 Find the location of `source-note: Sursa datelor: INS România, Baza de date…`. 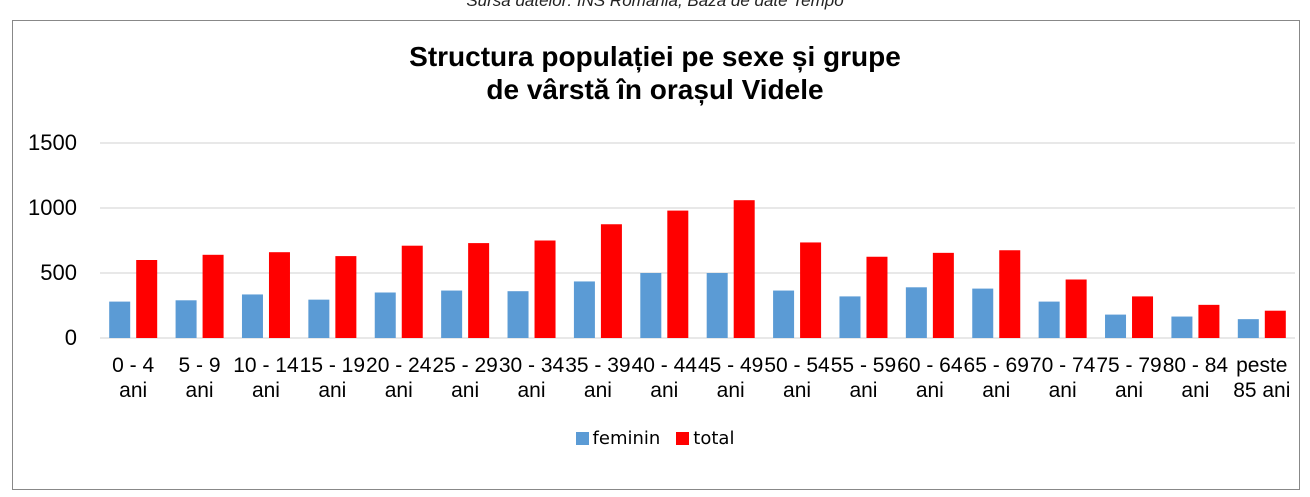

source-note: Sursa datelor: INS România, Baza de date… is located at coordinates (655, 5).